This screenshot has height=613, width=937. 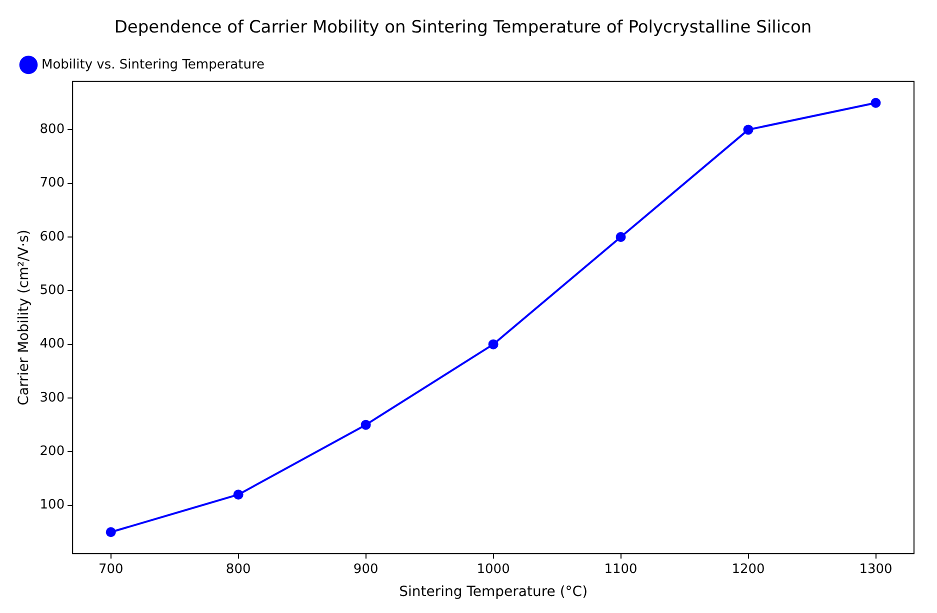 What do you see at coordinates (52, 452) in the screenshot?
I see `y-tick-label: 200` at bounding box center [52, 452].